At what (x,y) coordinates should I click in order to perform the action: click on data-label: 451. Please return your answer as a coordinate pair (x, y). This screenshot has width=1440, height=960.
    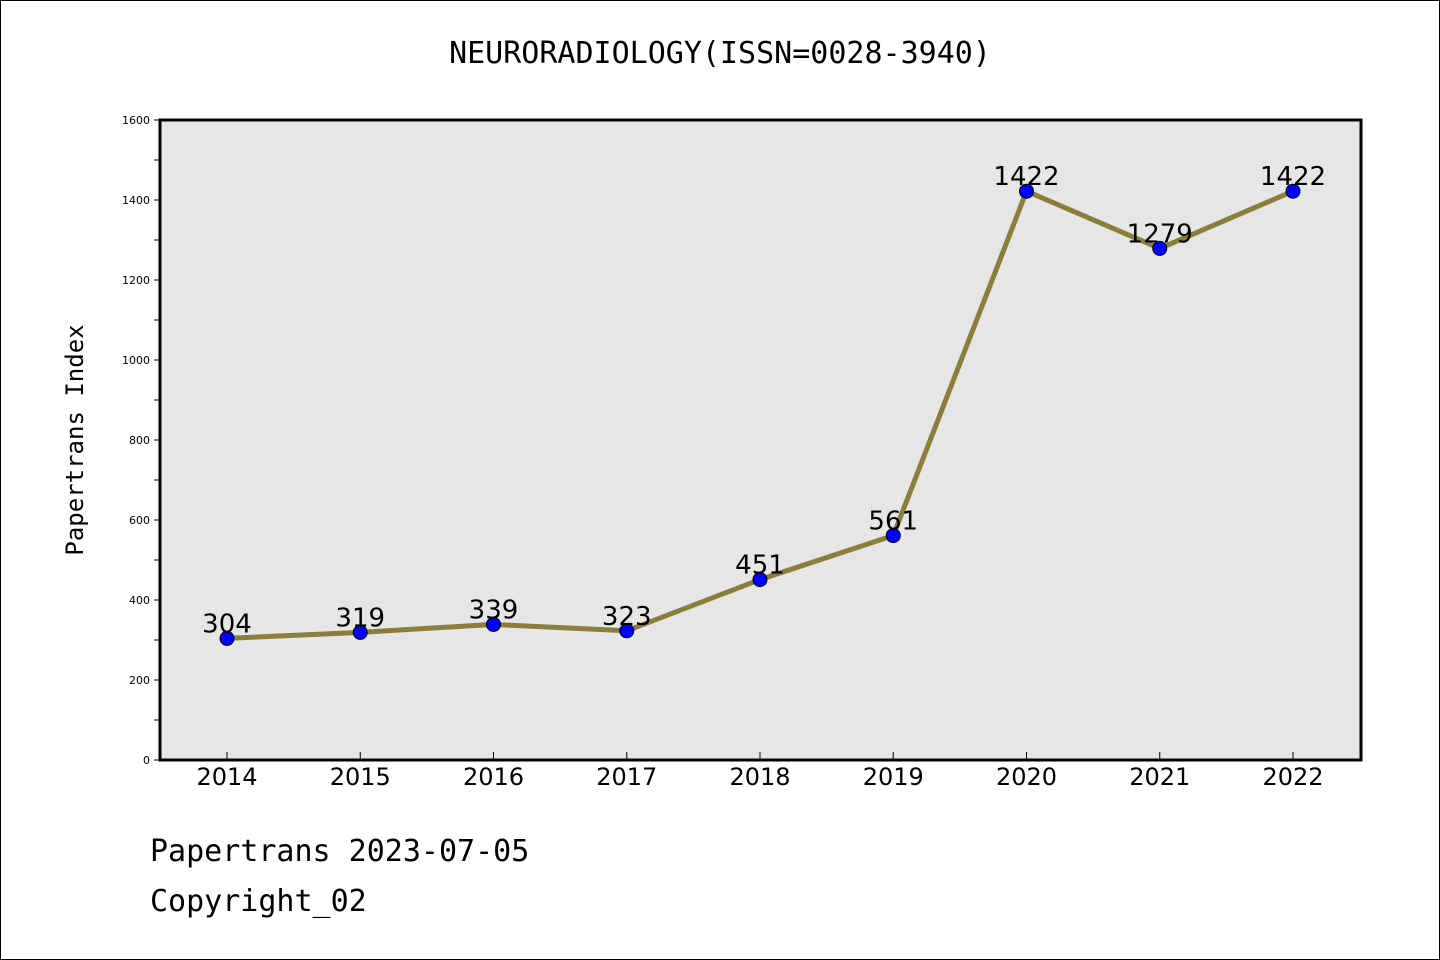
    Looking at the image, I should click on (760, 566).